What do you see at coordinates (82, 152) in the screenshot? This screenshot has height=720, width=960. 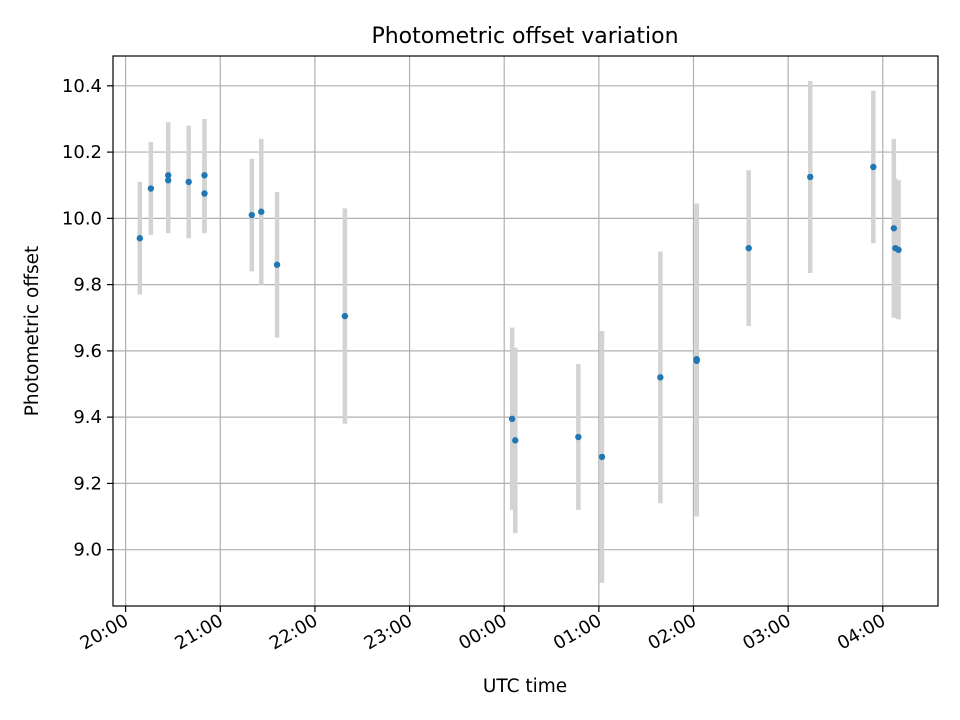 I see `y-tick-label: 10.2` at bounding box center [82, 152].